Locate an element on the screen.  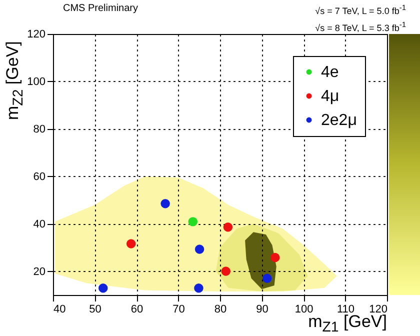
chart-title: CMS Preliminary is located at coordinates (100, 8).